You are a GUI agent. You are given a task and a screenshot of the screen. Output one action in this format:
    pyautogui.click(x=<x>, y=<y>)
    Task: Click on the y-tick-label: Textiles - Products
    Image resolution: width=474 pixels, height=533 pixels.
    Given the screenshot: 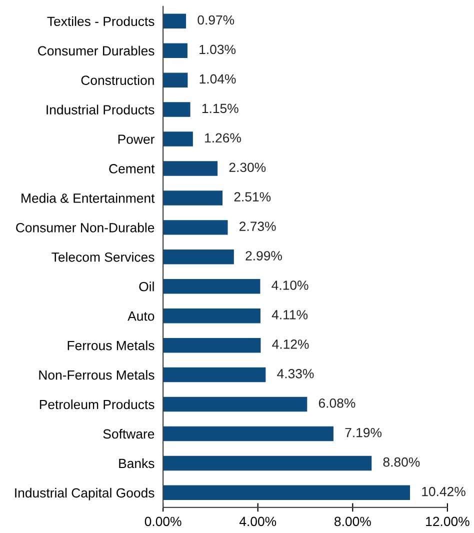 What is the action you would take?
    pyautogui.click(x=100, y=21)
    